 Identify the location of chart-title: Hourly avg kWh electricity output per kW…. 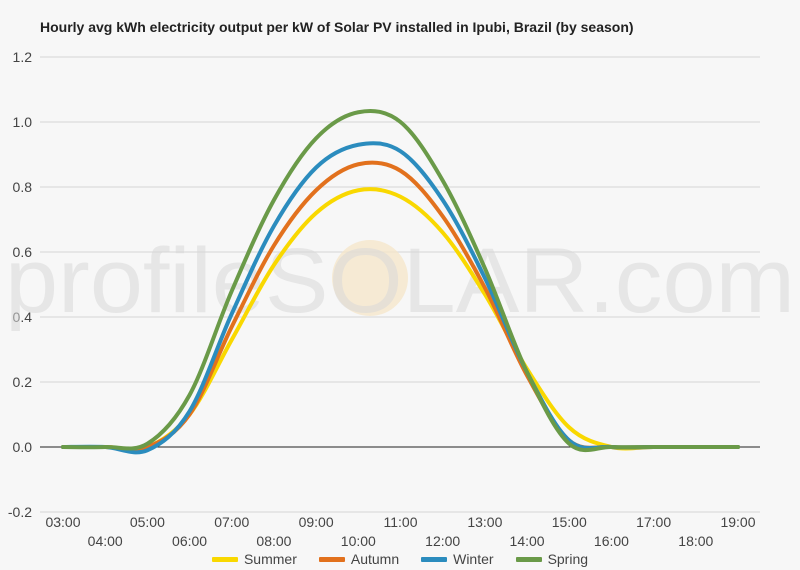
(337, 27).